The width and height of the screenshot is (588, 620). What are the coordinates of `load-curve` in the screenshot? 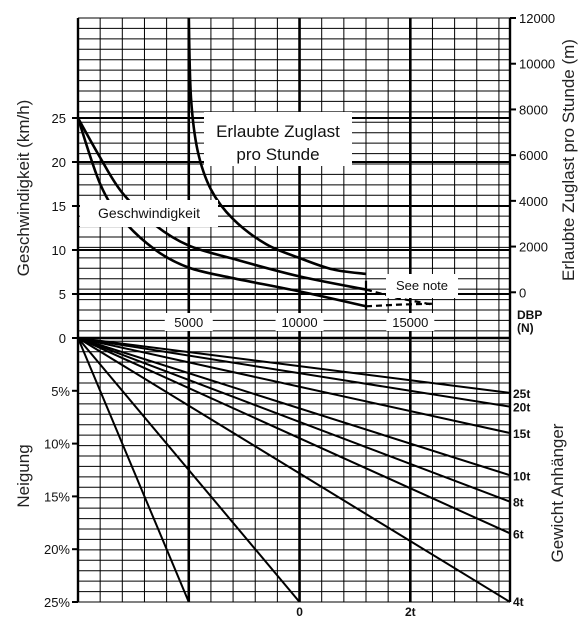 It's located at (277, 146).